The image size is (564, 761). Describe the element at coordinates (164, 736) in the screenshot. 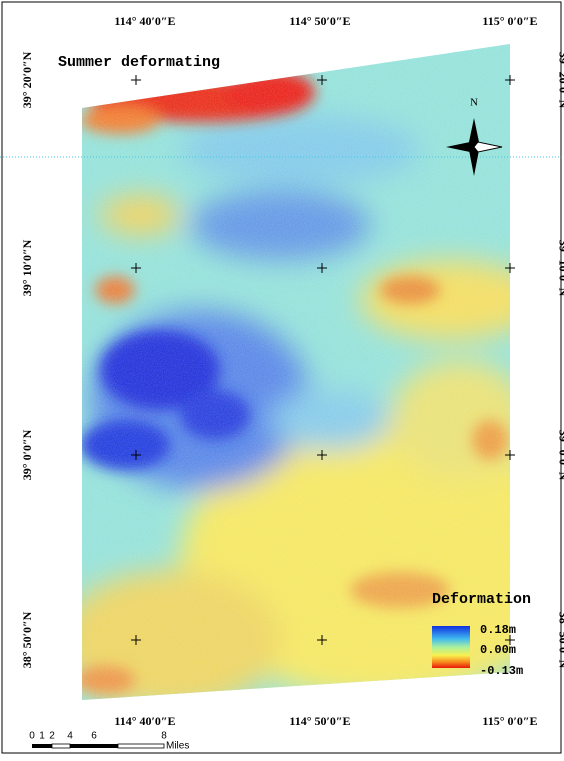

I see `scale-label: 8` at that location.